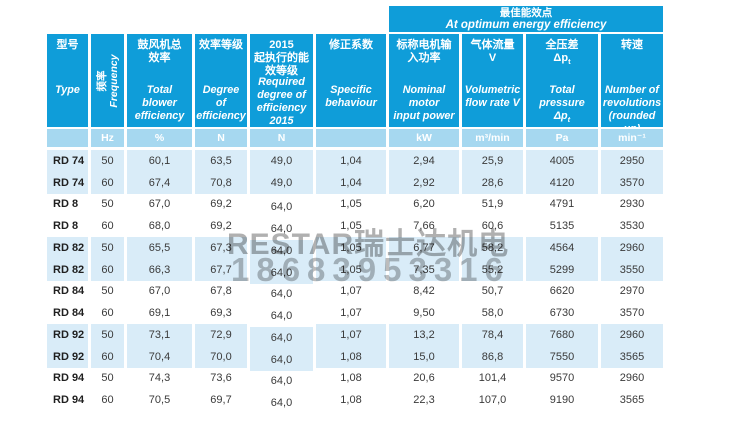 The height and width of the screenshot is (432, 750). What do you see at coordinates (221, 291) in the screenshot?
I see `value-cell: 67,8` at bounding box center [221, 291].